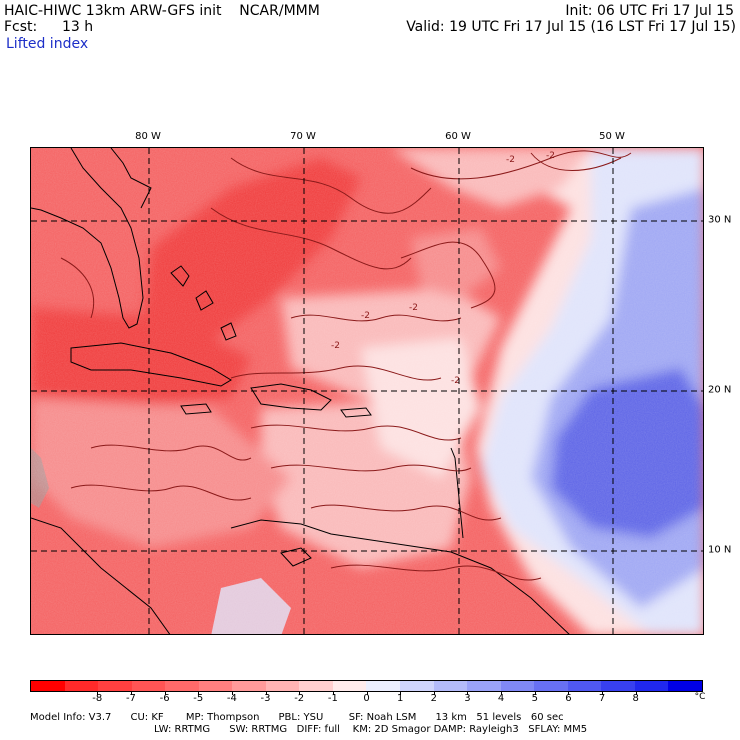  Describe the element at coordinates (720, 220) in the screenshot. I see `lat-label-30n: 30 N` at that location.